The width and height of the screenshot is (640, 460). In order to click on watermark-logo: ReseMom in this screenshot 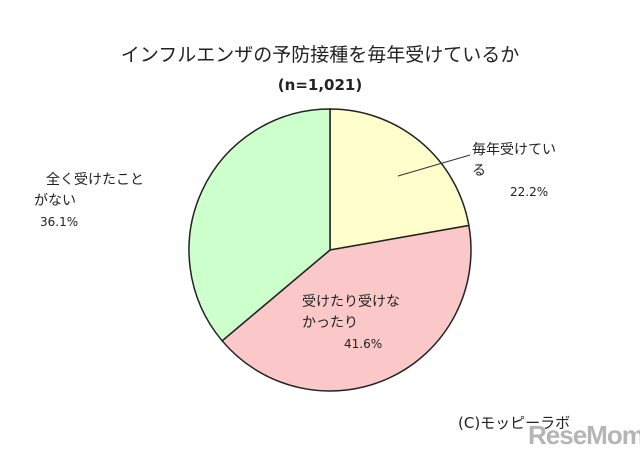, I will do `click(584, 435)`.